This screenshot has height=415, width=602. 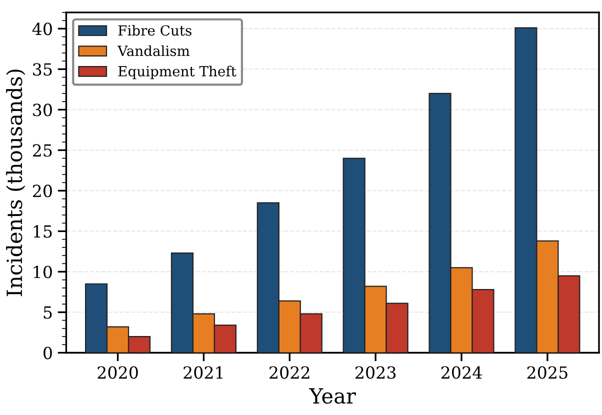 What do you see at coordinates (42, 69) in the screenshot?
I see `y-tick-label: 35` at bounding box center [42, 69].